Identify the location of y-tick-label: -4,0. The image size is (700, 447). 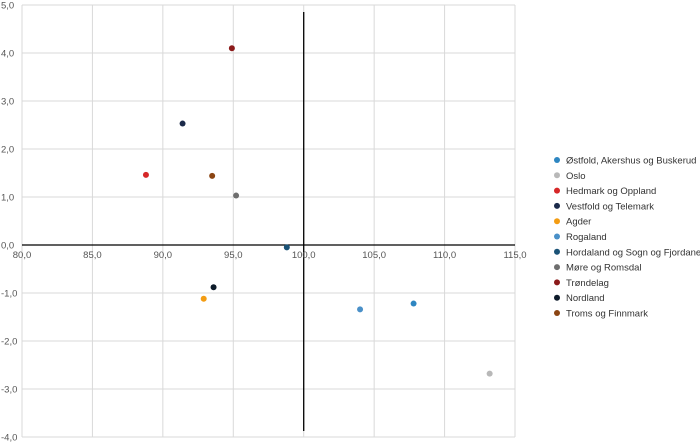
(9, 438).